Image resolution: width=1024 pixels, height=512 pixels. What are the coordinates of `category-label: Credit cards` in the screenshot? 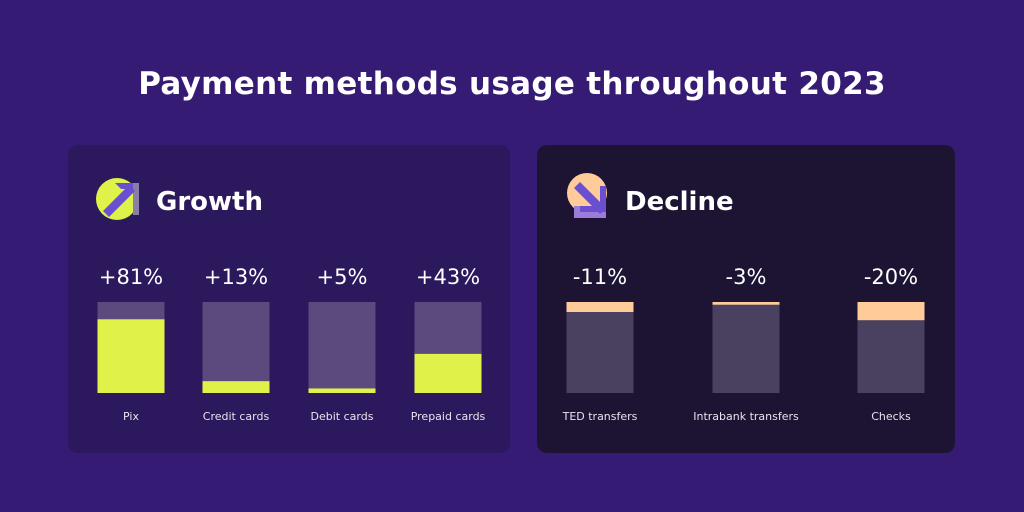 It's located at (236, 416).